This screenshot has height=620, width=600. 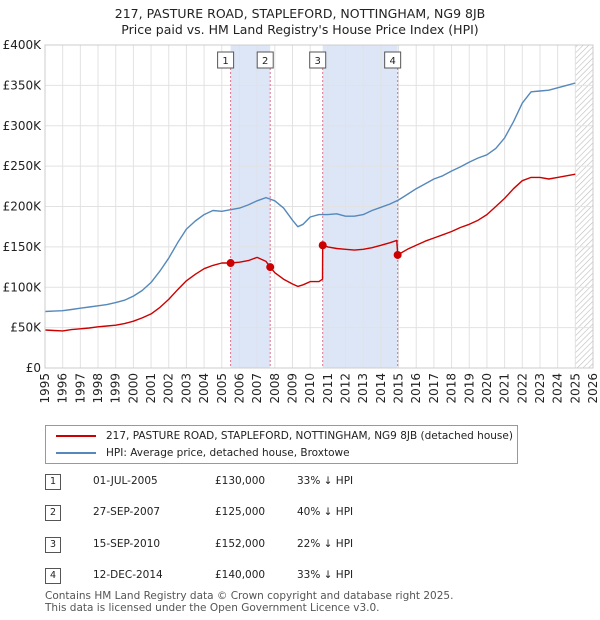 I want to click on sale-number-badge: 2, so click(x=53, y=513).